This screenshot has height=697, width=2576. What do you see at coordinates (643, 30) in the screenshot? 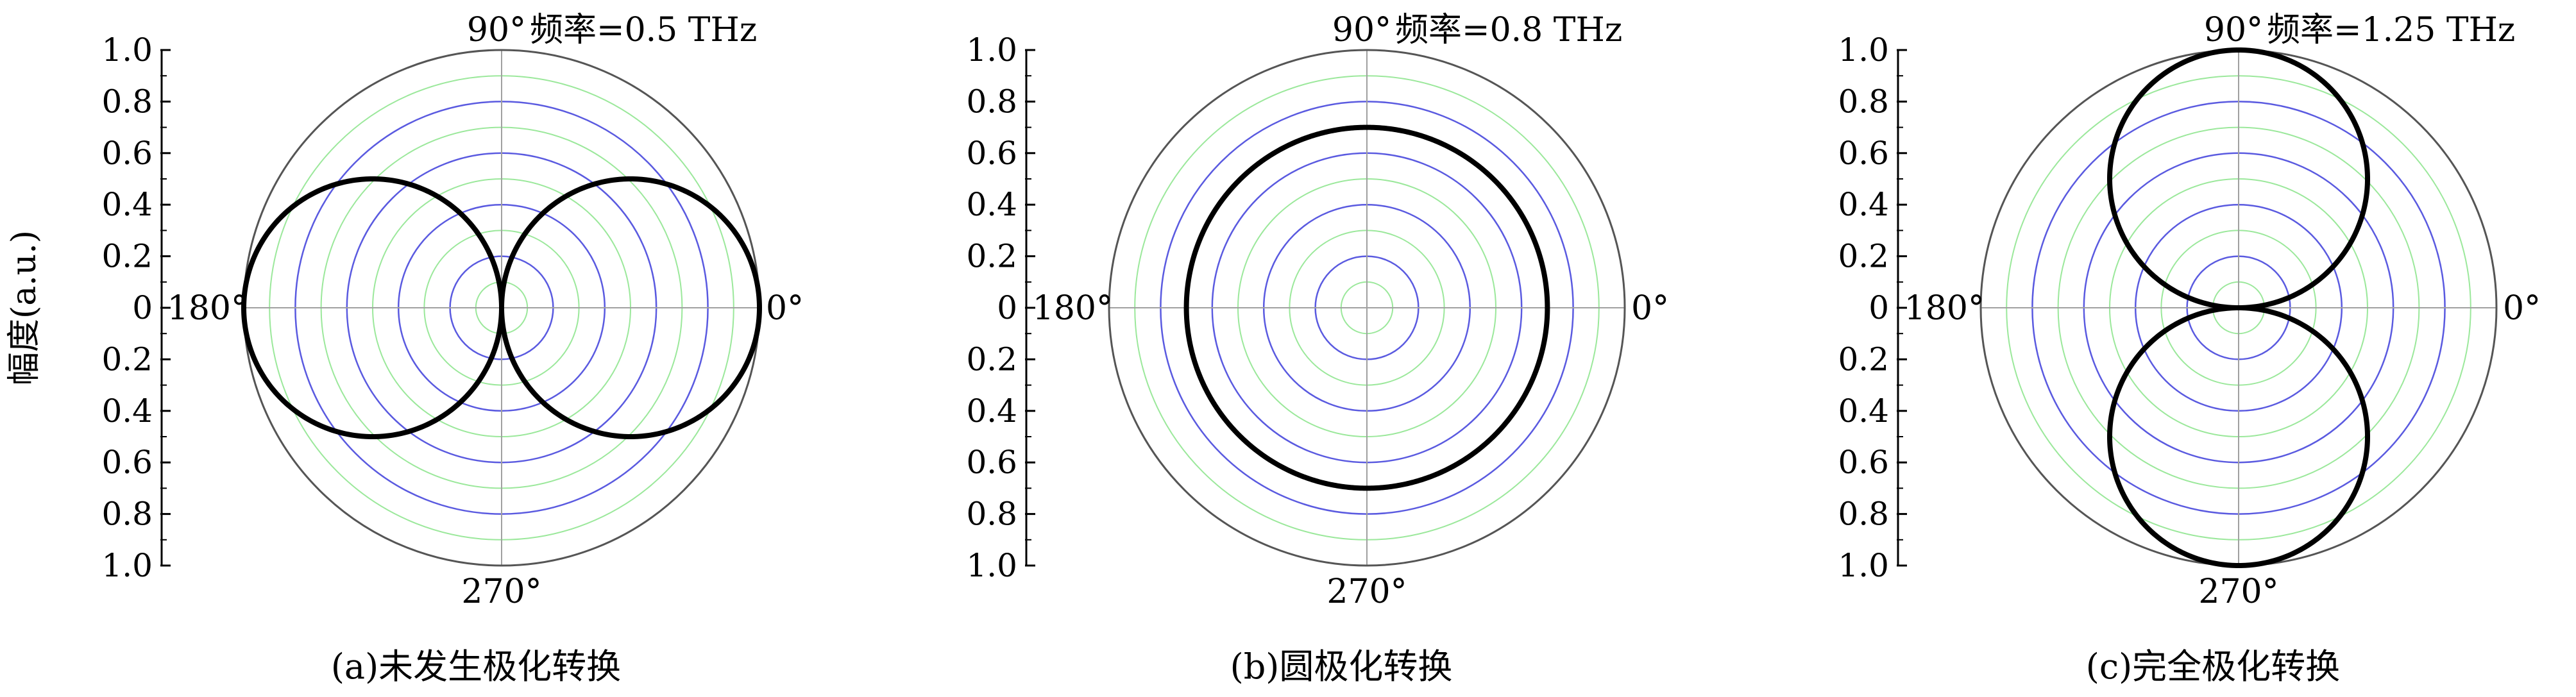
I see `panel-title: 频率=0.5 THz` at bounding box center [643, 30].